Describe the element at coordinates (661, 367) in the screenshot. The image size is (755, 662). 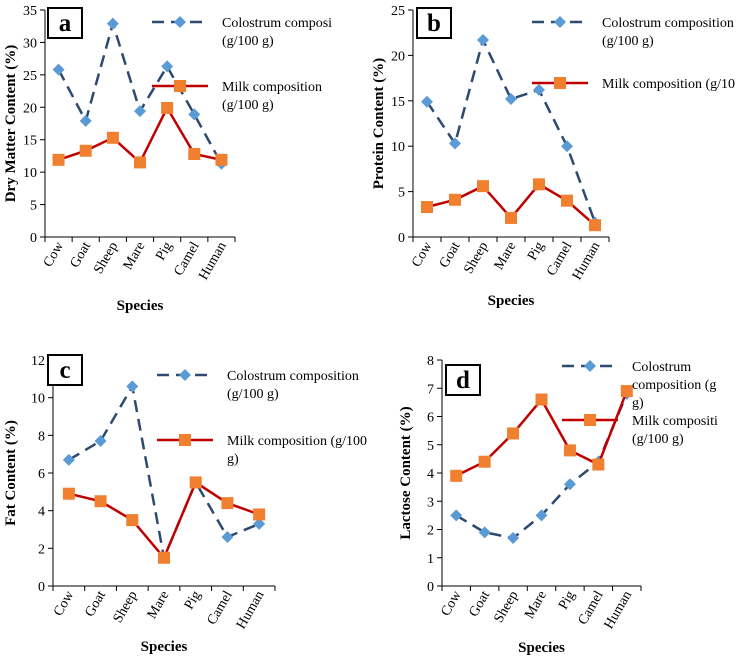
I see `colostrum-legend-label: Colostrum` at that location.